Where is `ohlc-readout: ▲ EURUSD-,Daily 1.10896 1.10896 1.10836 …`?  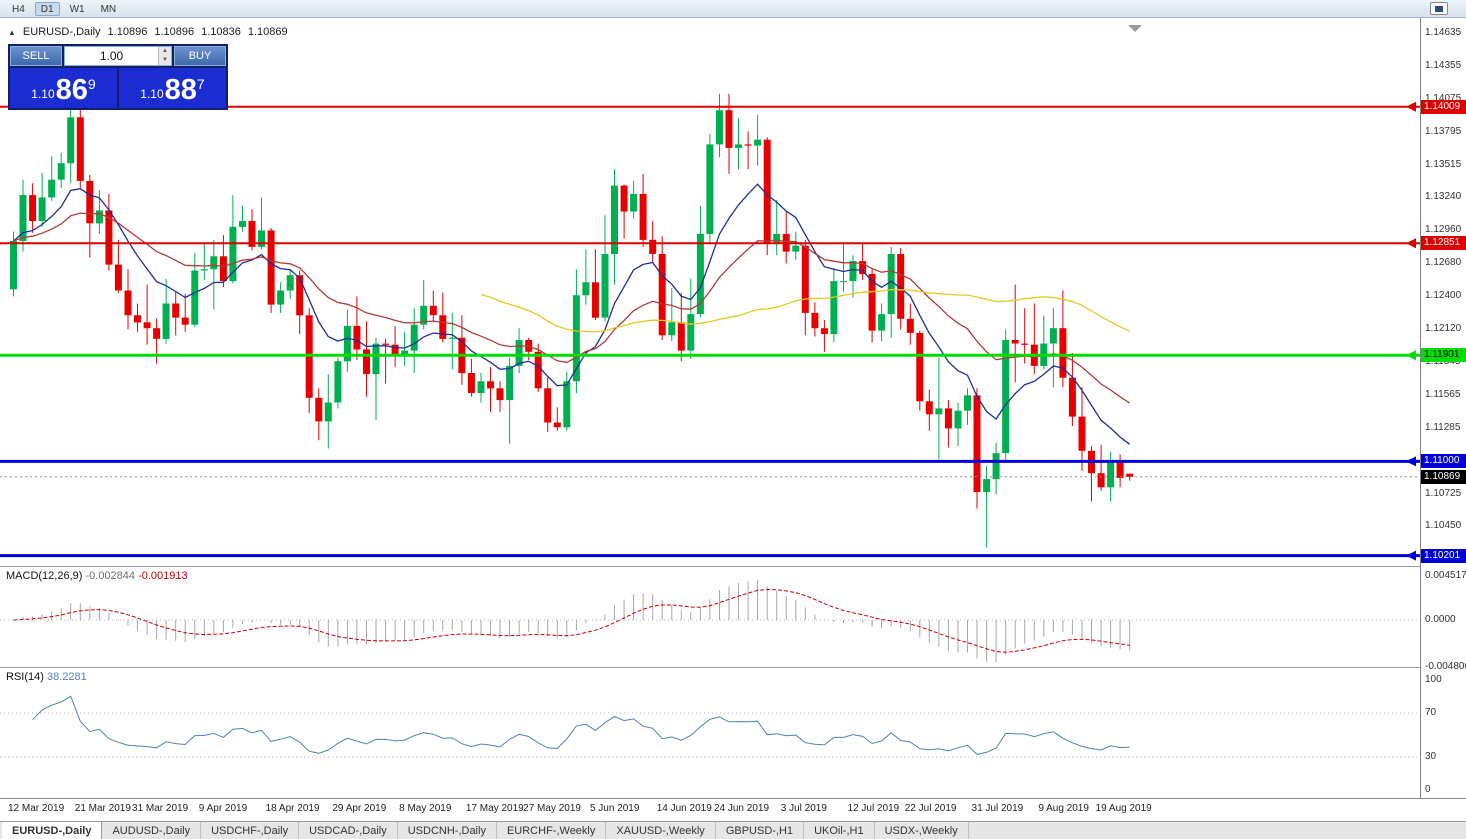 ohlc-readout: ▲ EURUSD-,Daily 1.10896 1.10896 1.10836 … is located at coordinates (148, 32).